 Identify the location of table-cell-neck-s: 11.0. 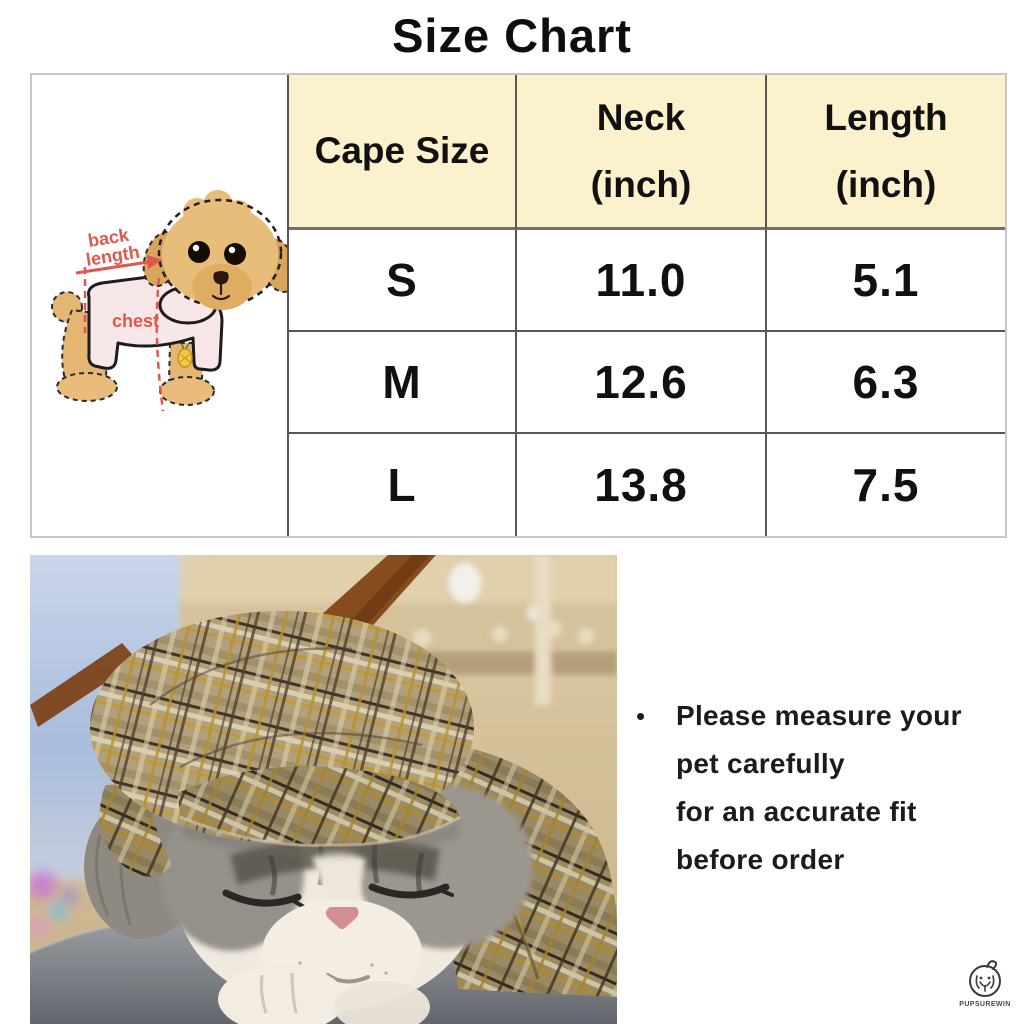
(640, 281).